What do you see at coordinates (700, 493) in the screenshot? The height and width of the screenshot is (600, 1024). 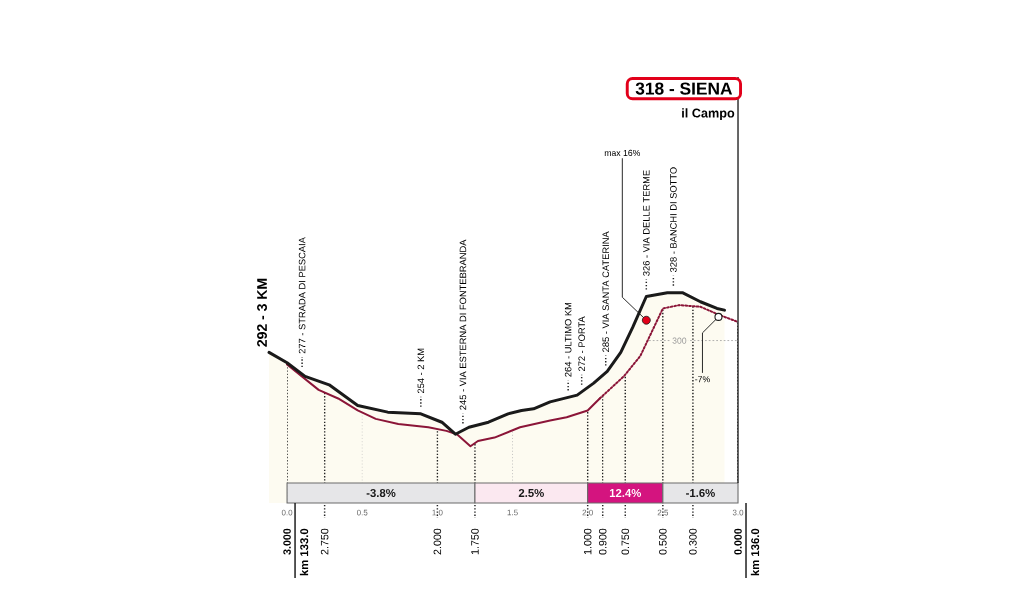 I see `band-label: -1.6%` at bounding box center [700, 493].